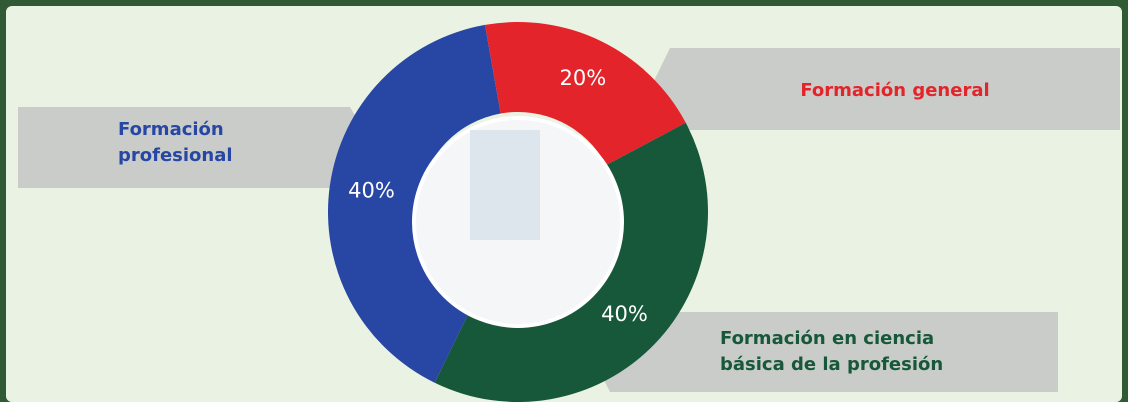  I want to click on photo-detail, so click(505, 185).